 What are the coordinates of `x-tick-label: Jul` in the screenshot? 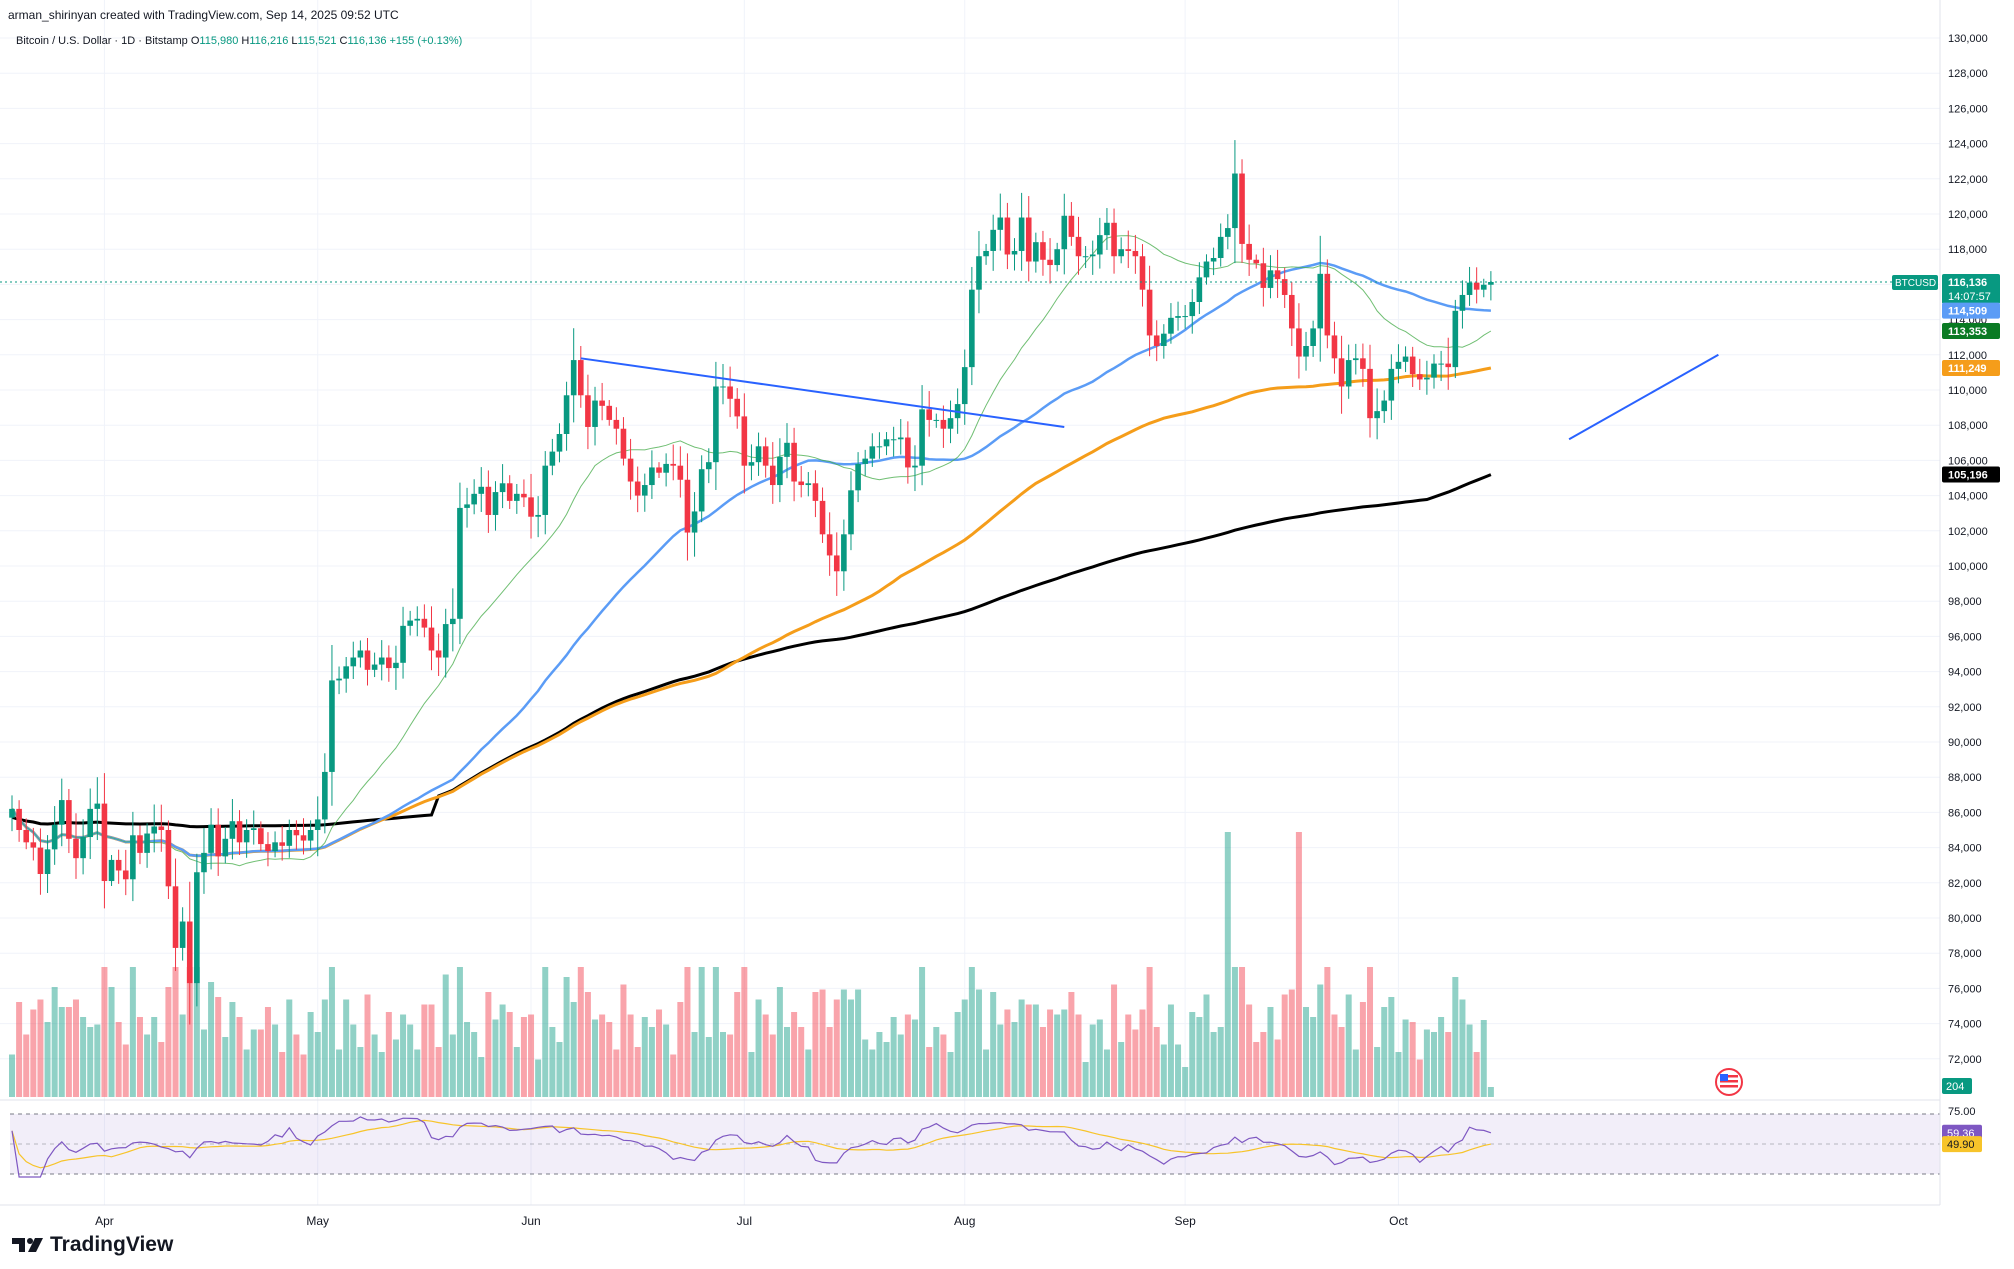 It's located at (744, 1221).